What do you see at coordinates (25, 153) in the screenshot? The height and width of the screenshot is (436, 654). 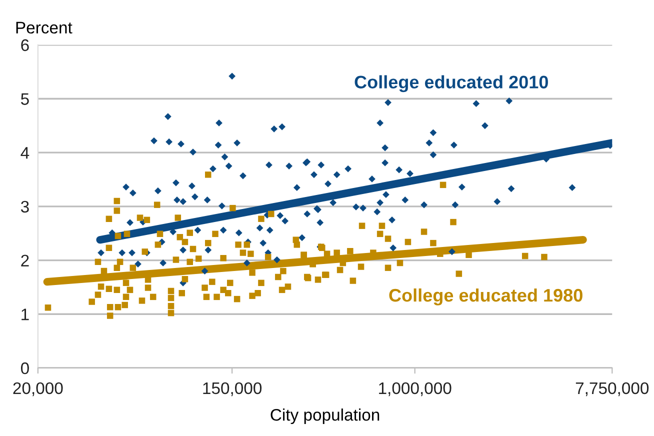 I see `y-tick-label: 4` at bounding box center [25, 153].